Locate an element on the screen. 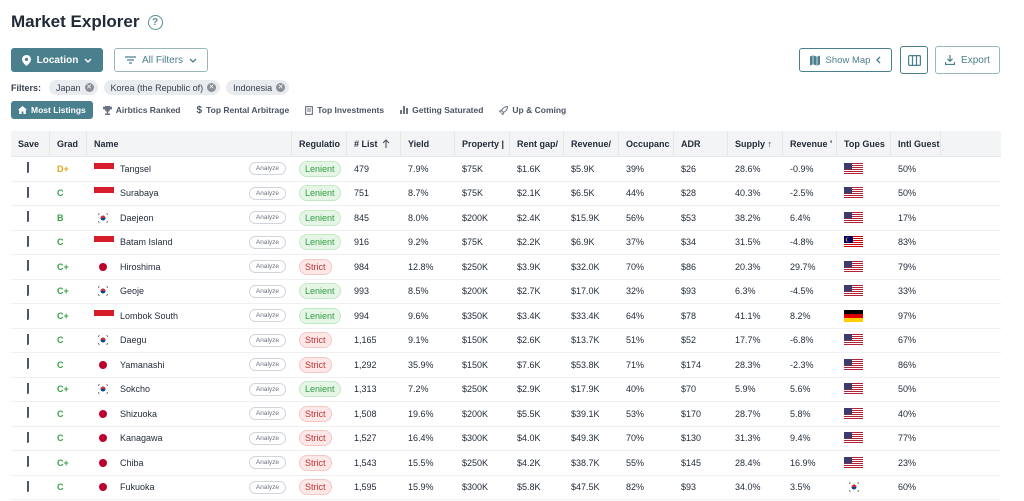  rent-gap-cell: $2.9K is located at coordinates (529, 389).